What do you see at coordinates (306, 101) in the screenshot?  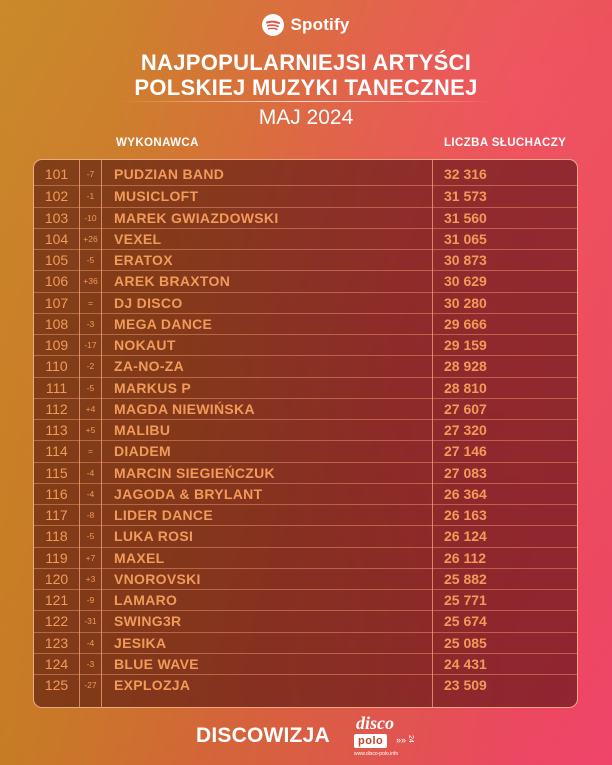 I see `title-divider` at bounding box center [306, 101].